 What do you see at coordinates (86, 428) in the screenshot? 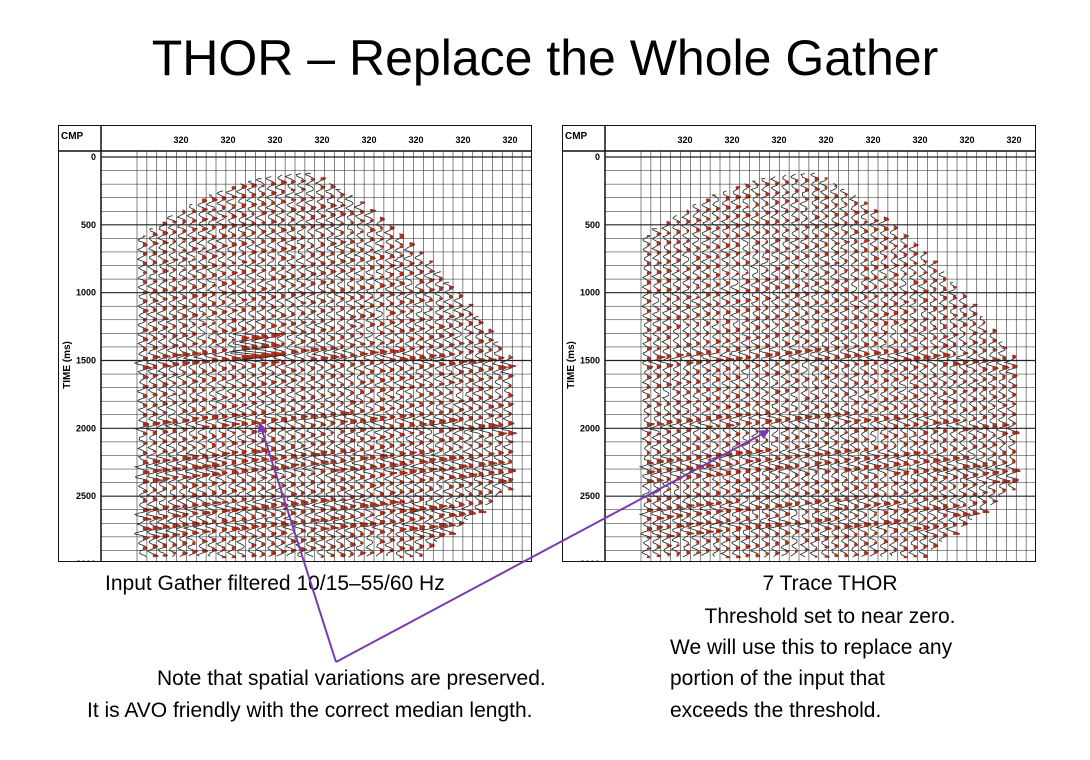
I see `left-y-tick-label: 2000` at bounding box center [86, 428].